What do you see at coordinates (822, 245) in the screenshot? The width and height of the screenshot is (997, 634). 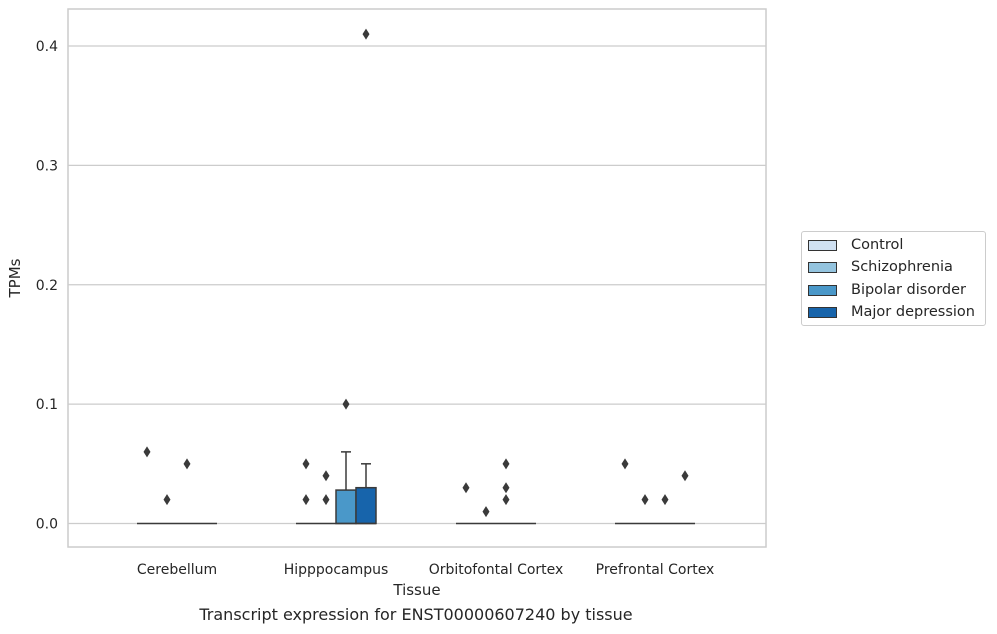 I see `legend-swatch-control` at bounding box center [822, 245].